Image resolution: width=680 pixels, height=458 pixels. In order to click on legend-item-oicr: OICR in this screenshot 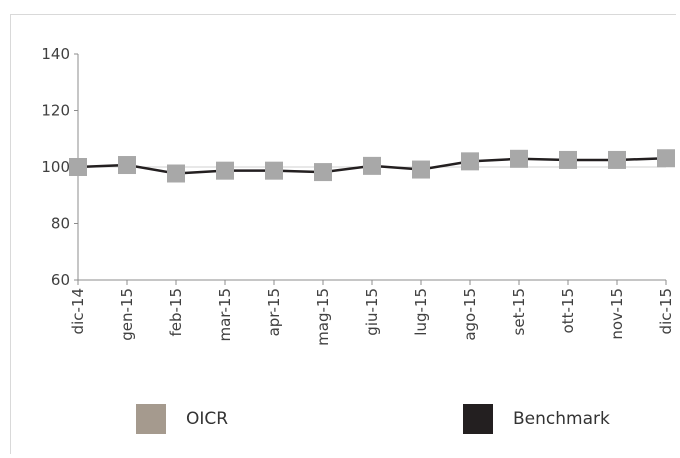, I will do `click(182, 419)`.